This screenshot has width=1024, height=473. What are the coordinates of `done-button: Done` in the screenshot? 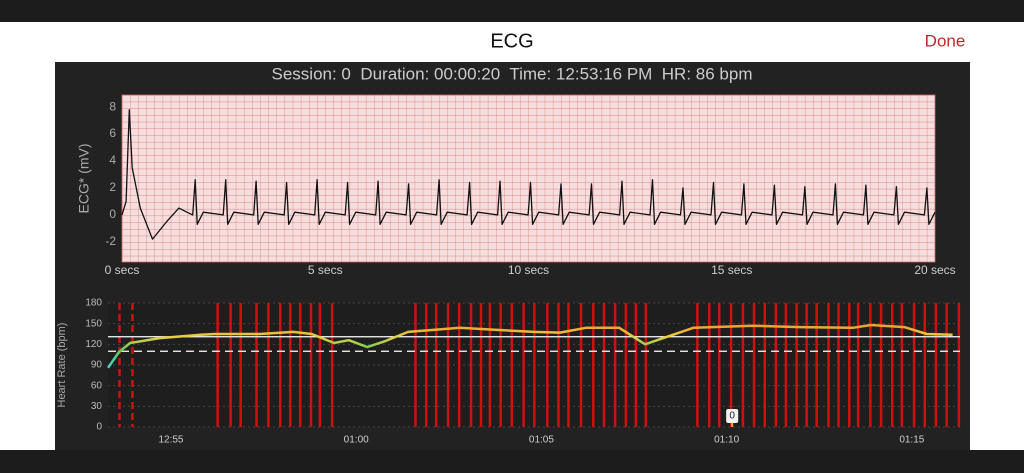 It's located at (945, 40).